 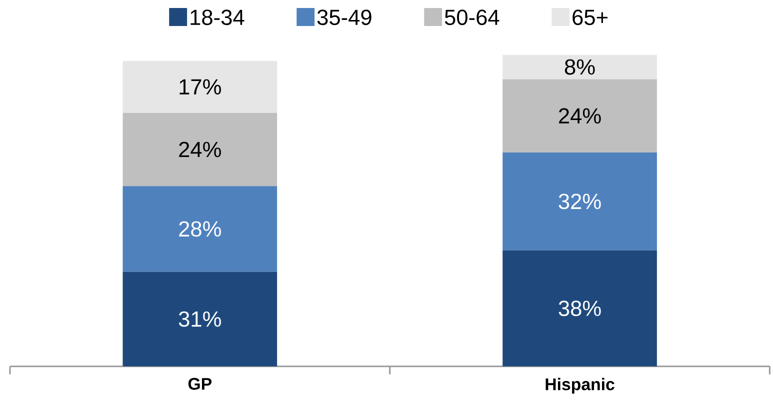 I want to click on data-label: 28%, so click(x=200, y=229).